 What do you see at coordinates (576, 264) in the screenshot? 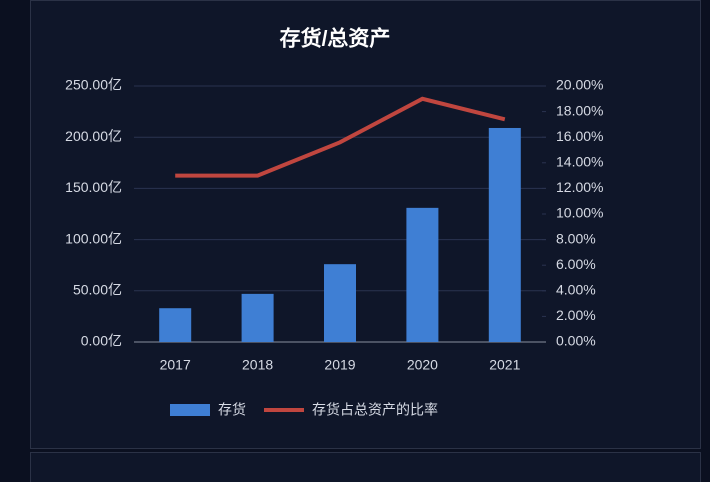
I see `y2-tick-label: 6.00%` at bounding box center [576, 264].